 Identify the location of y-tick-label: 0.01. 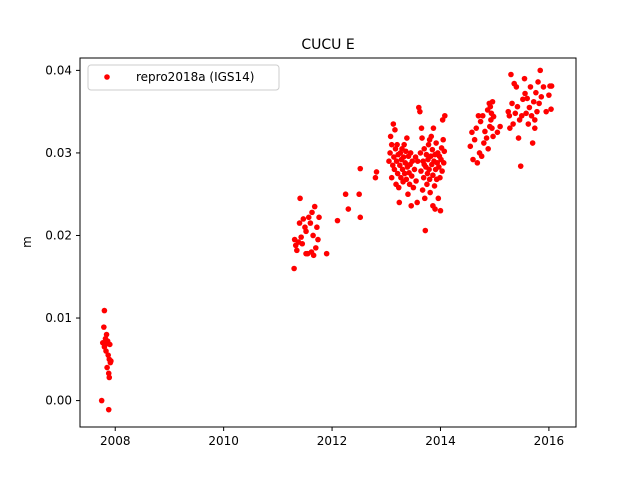
(58, 318).